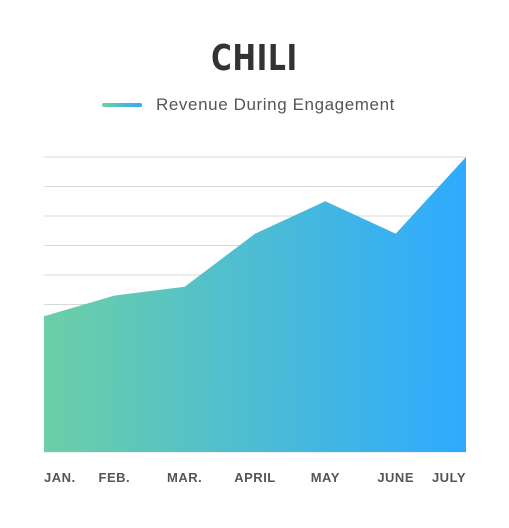 The image size is (509, 528). What do you see at coordinates (184, 477) in the screenshot?
I see `x-tick-label: MAR.` at bounding box center [184, 477].